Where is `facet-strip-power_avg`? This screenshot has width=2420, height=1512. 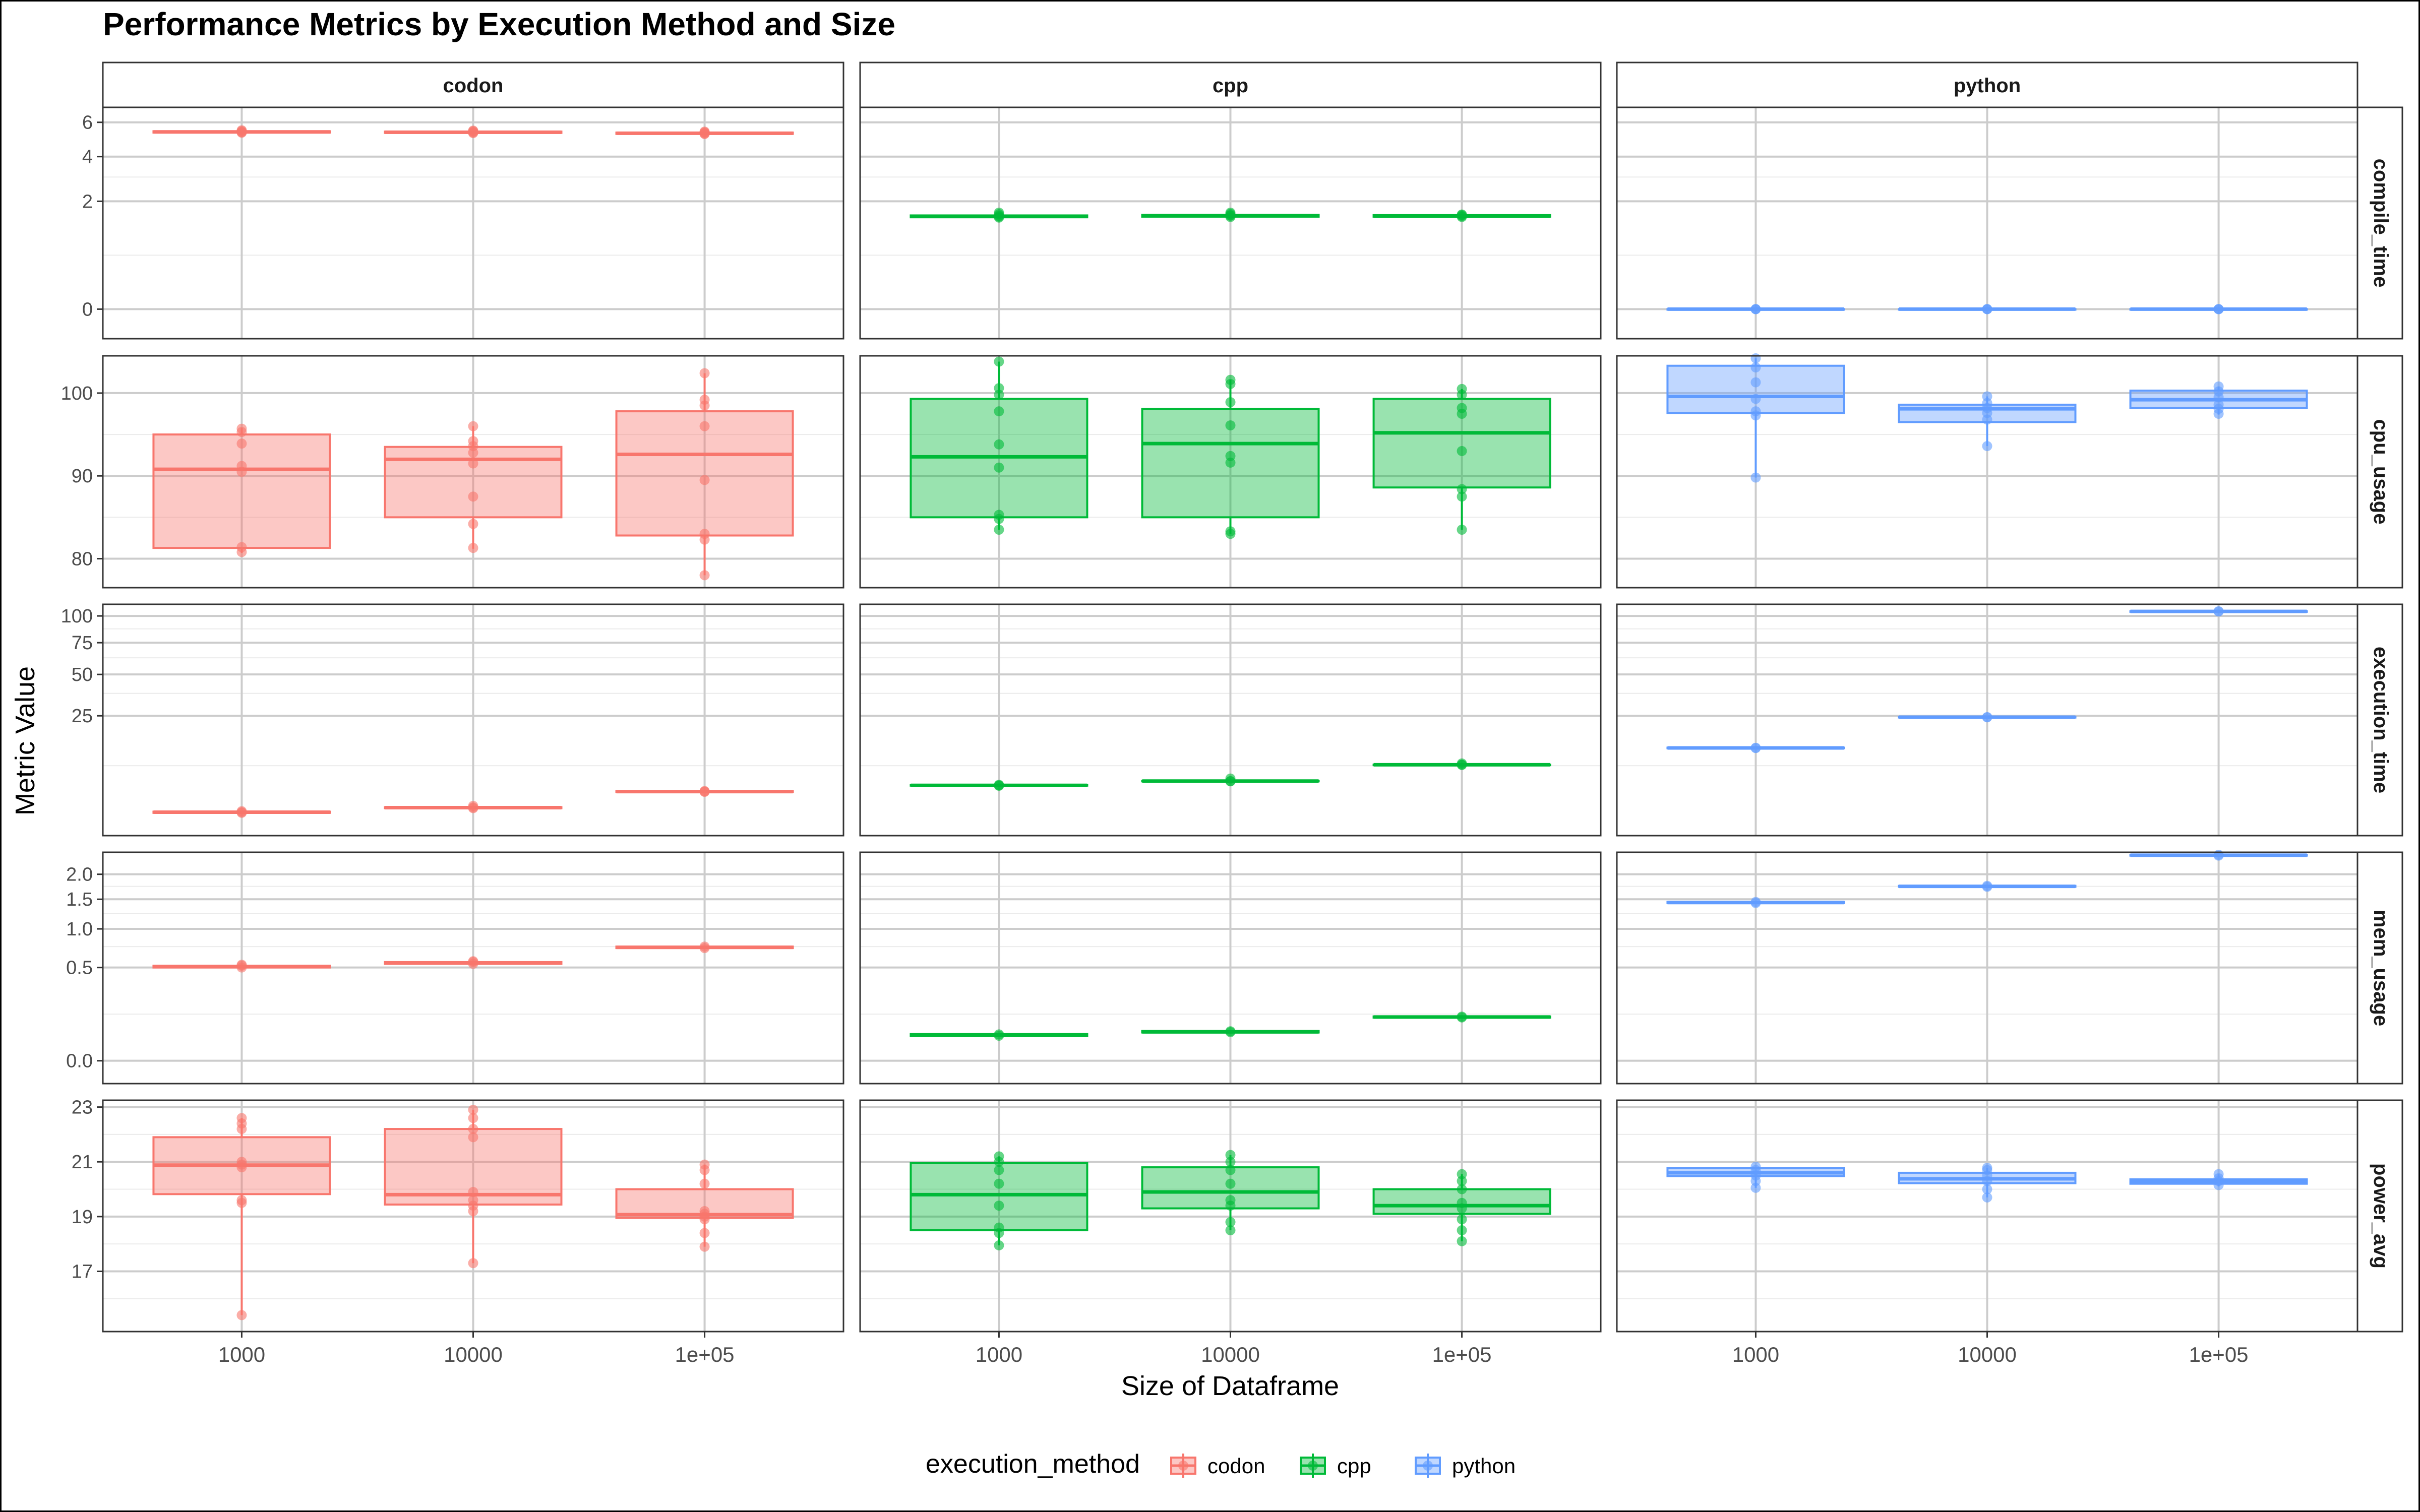
facet-strip-power_avg is located at coordinates (2379, 1216).